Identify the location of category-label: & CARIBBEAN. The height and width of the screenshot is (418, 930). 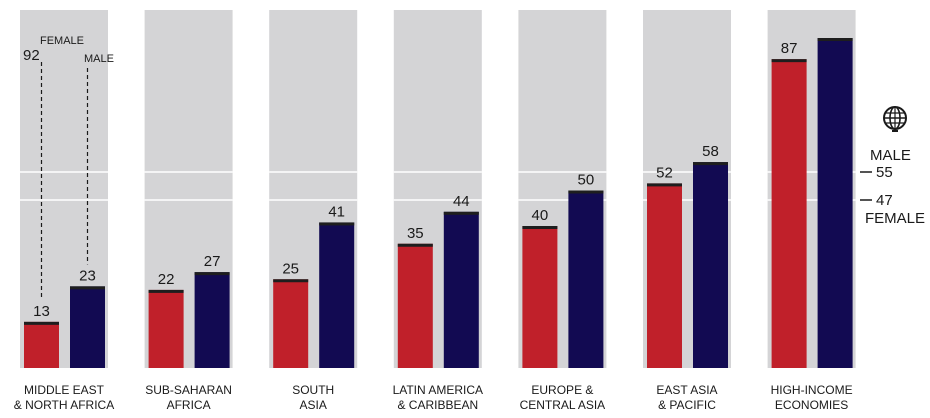
(437, 405).